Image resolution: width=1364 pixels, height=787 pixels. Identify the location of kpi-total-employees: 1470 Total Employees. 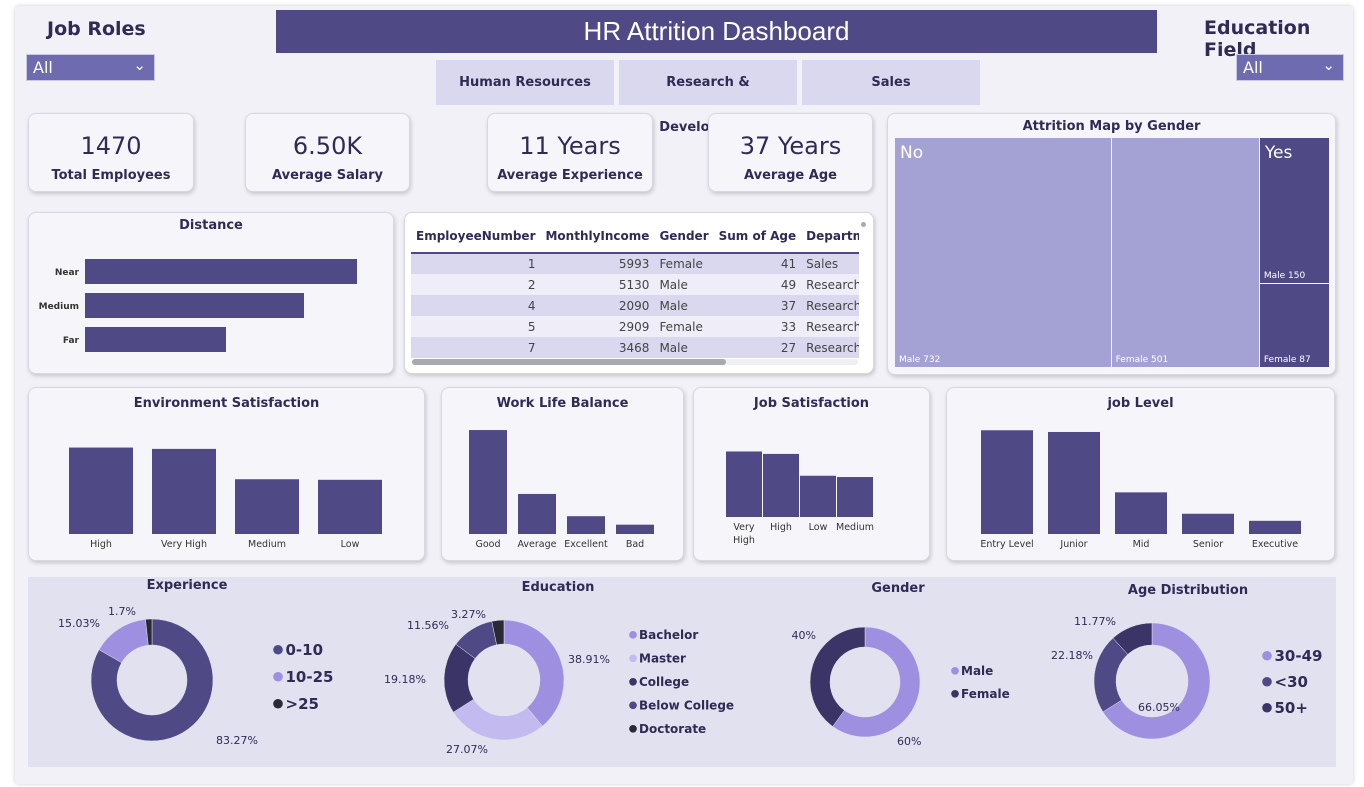
(111, 152).